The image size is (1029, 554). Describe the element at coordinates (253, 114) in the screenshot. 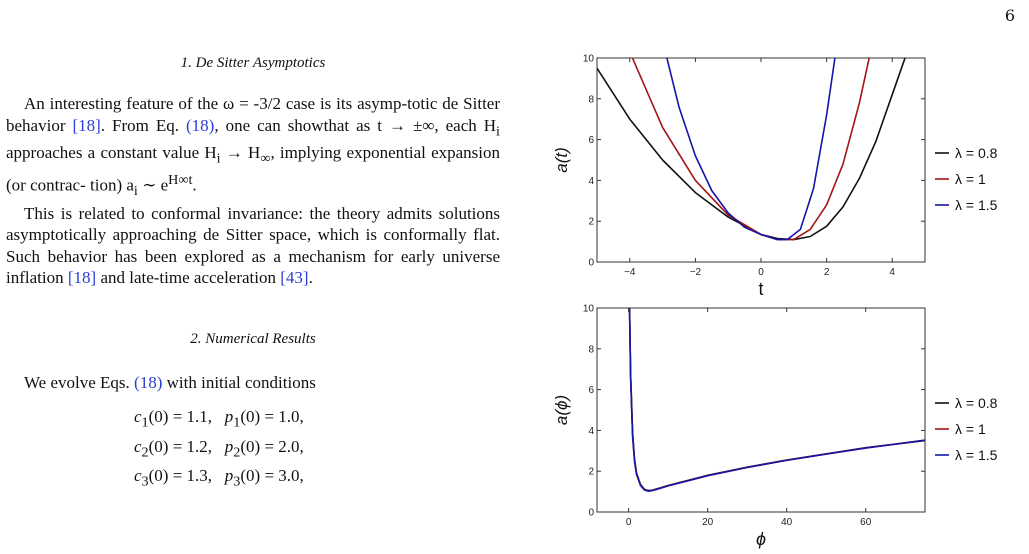

I see `text-span: totic de Sitter behavior` at that location.